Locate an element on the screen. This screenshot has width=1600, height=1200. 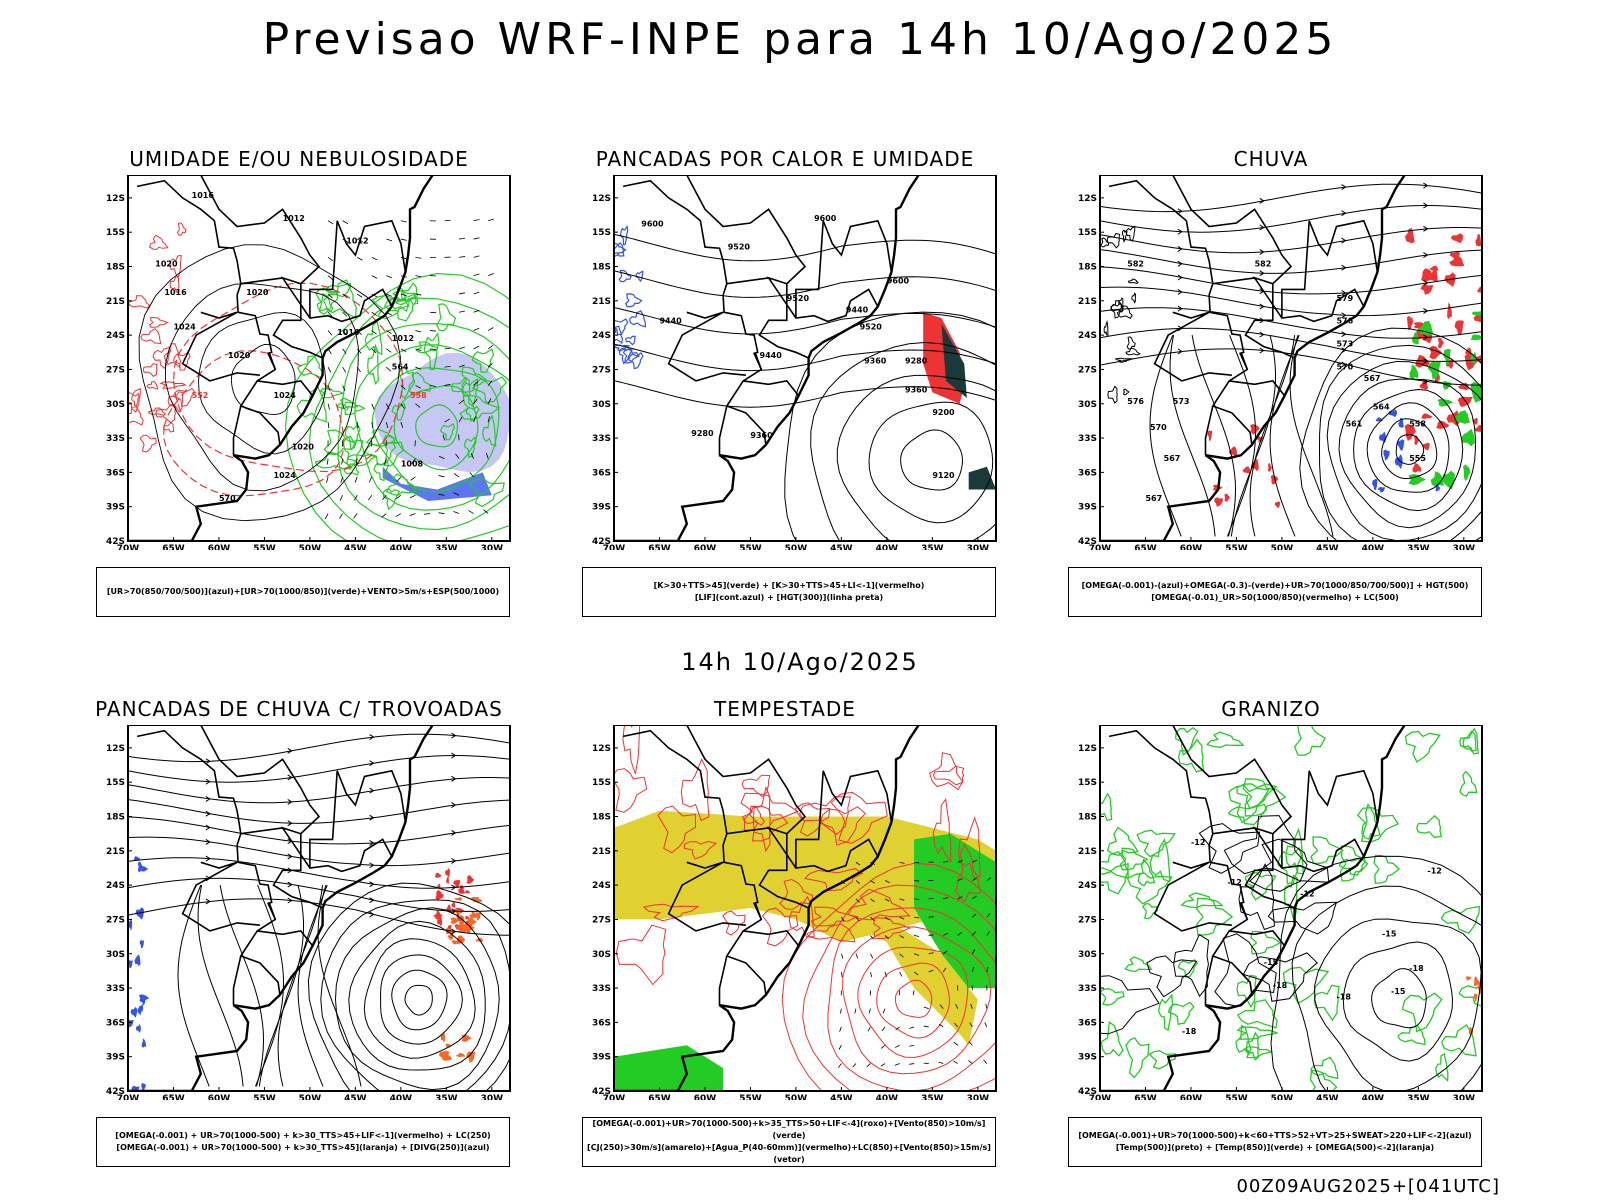
lon-label: 40W is located at coordinates (1373, 547).